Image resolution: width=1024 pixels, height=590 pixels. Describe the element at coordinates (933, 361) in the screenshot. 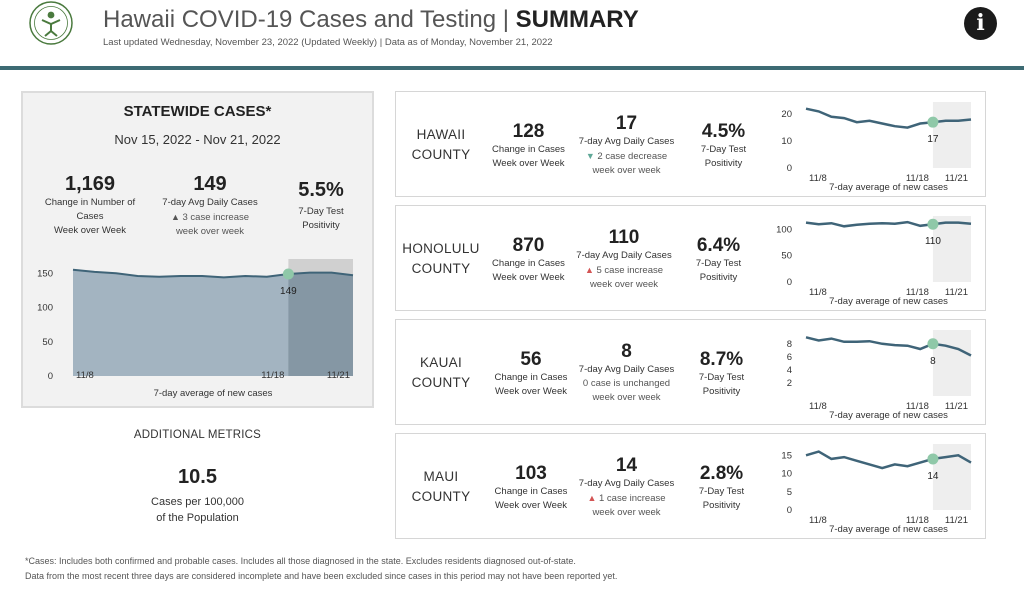

I see `highlight-label: 8` at that location.